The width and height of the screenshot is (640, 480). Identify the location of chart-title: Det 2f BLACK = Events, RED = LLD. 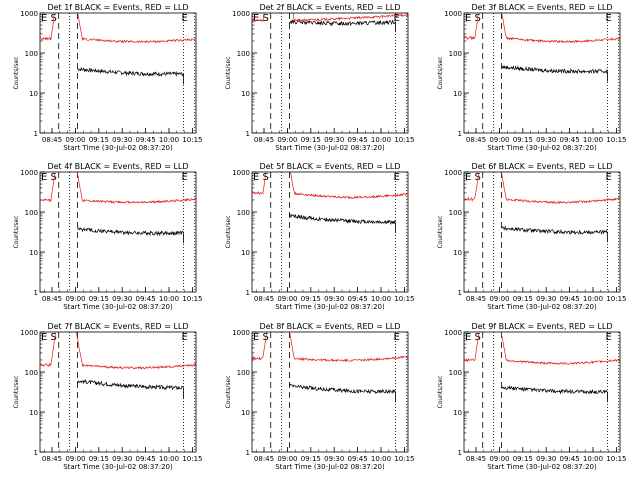
(329, 7).